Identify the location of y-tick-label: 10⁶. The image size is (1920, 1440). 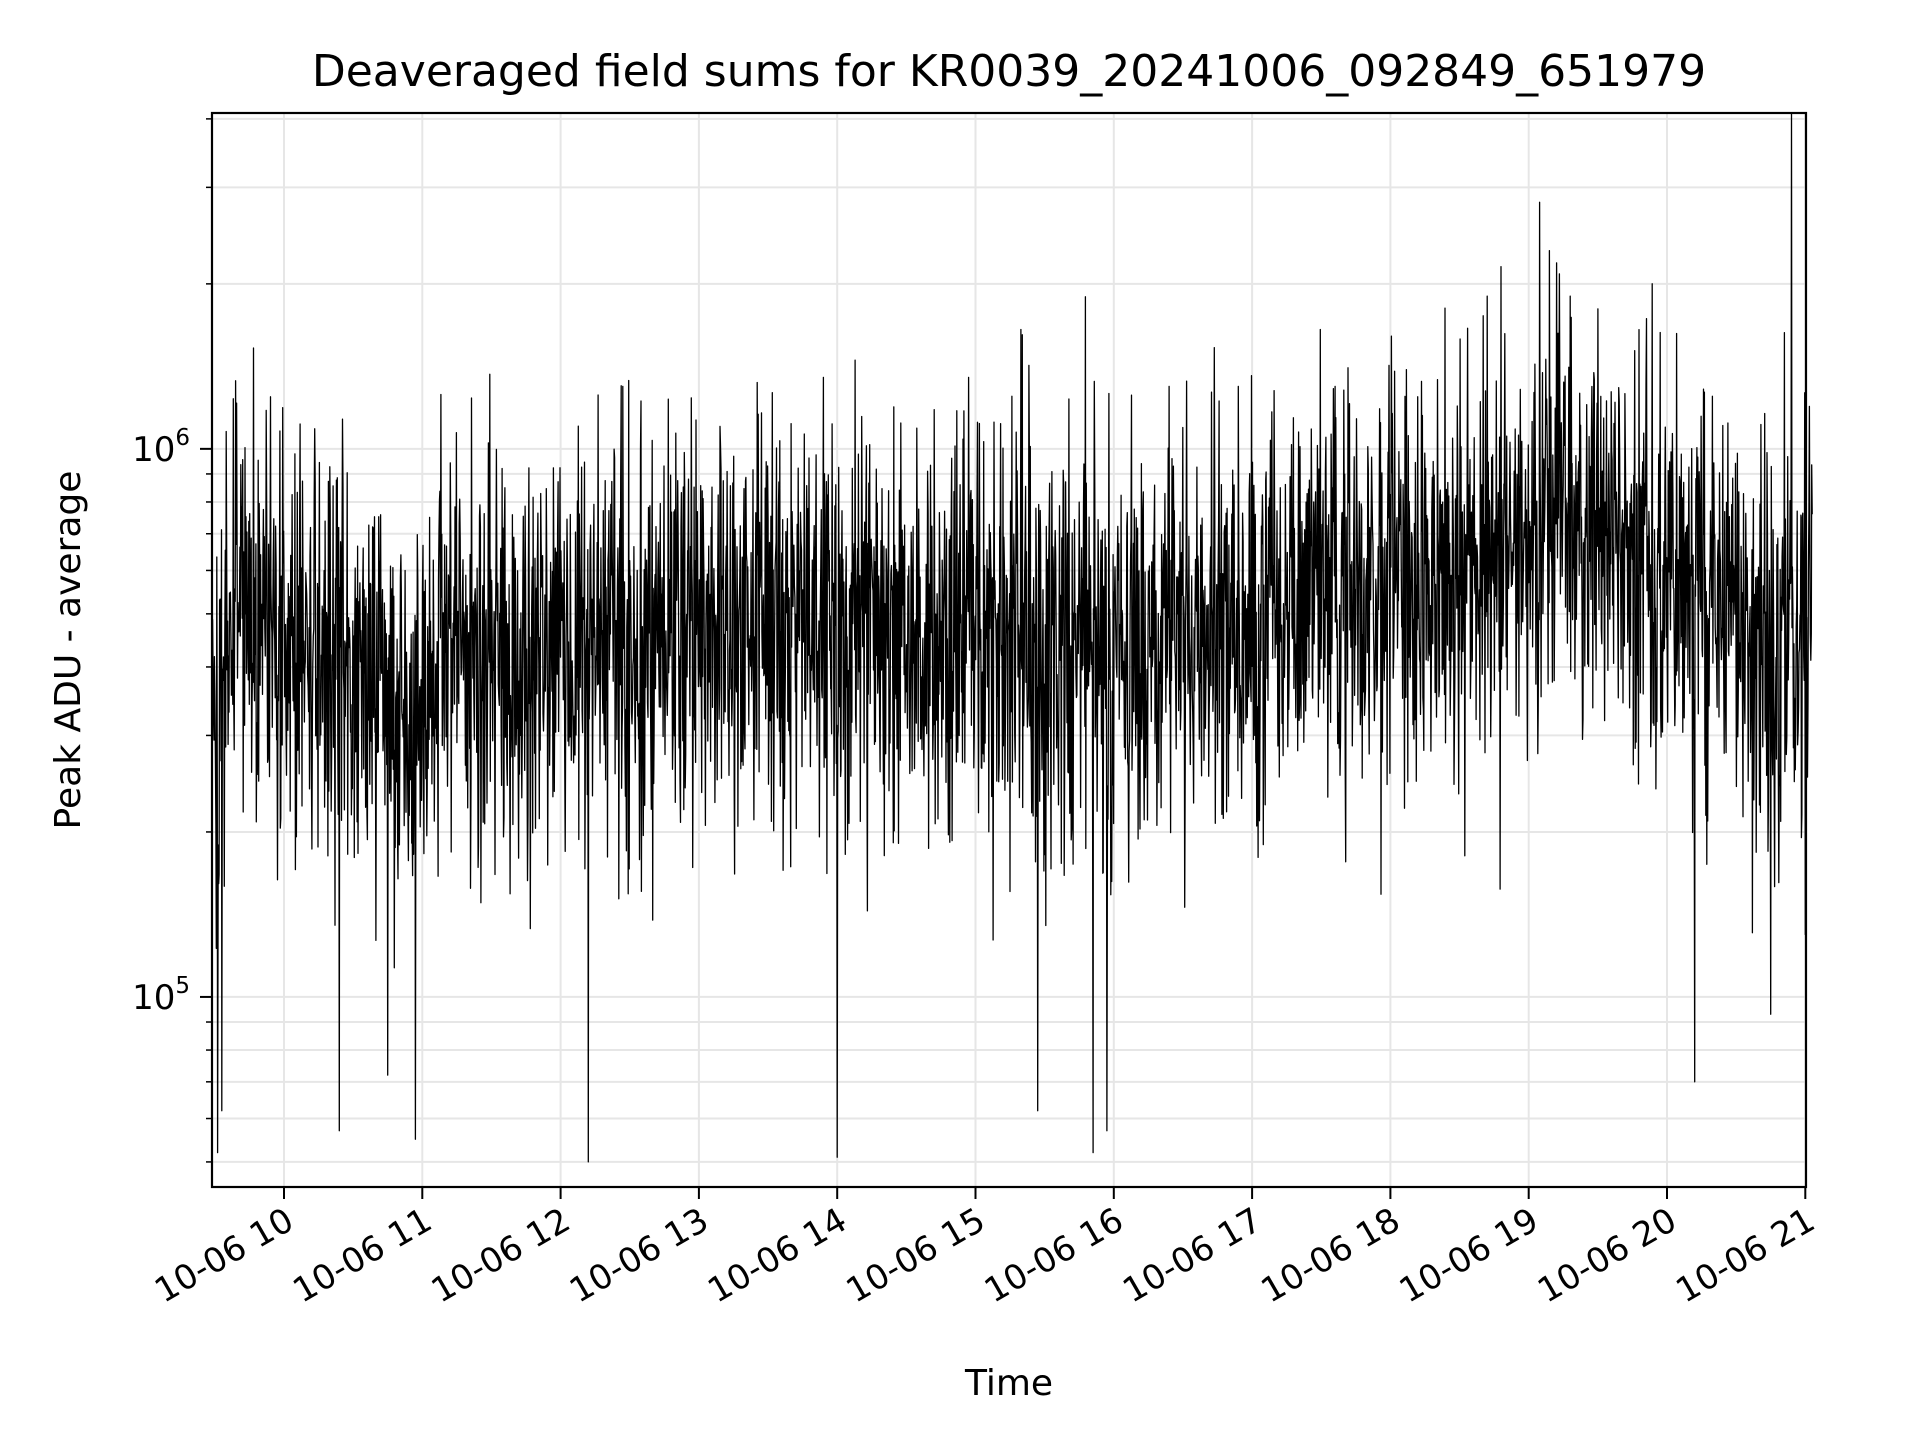
(161, 447).